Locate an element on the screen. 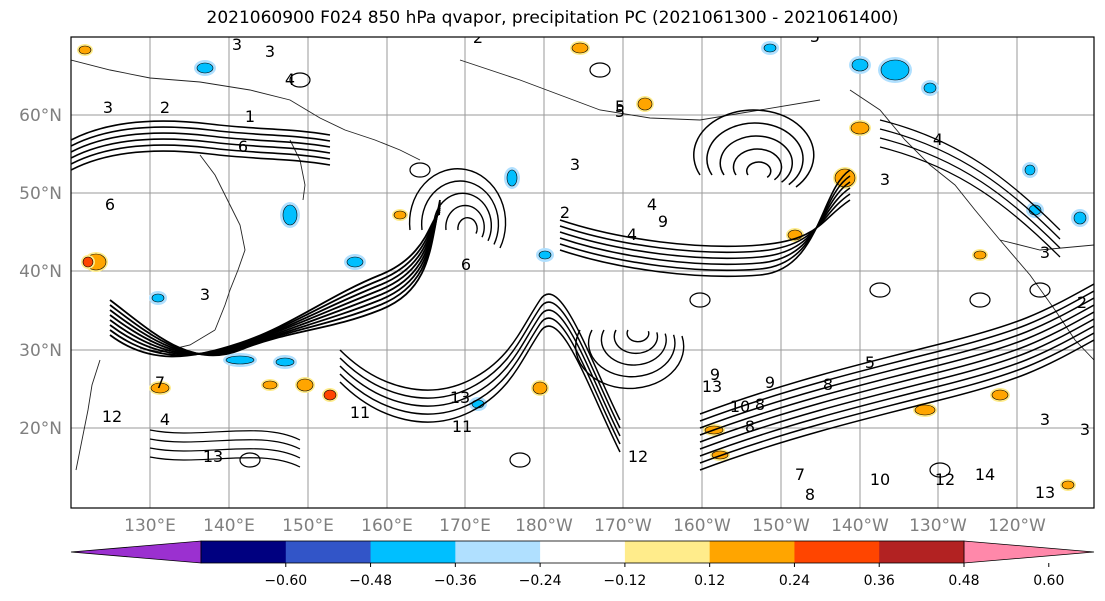 This screenshot has width=1105, height=601. lon-tick-label: 160°E is located at coordinates (387, 526).